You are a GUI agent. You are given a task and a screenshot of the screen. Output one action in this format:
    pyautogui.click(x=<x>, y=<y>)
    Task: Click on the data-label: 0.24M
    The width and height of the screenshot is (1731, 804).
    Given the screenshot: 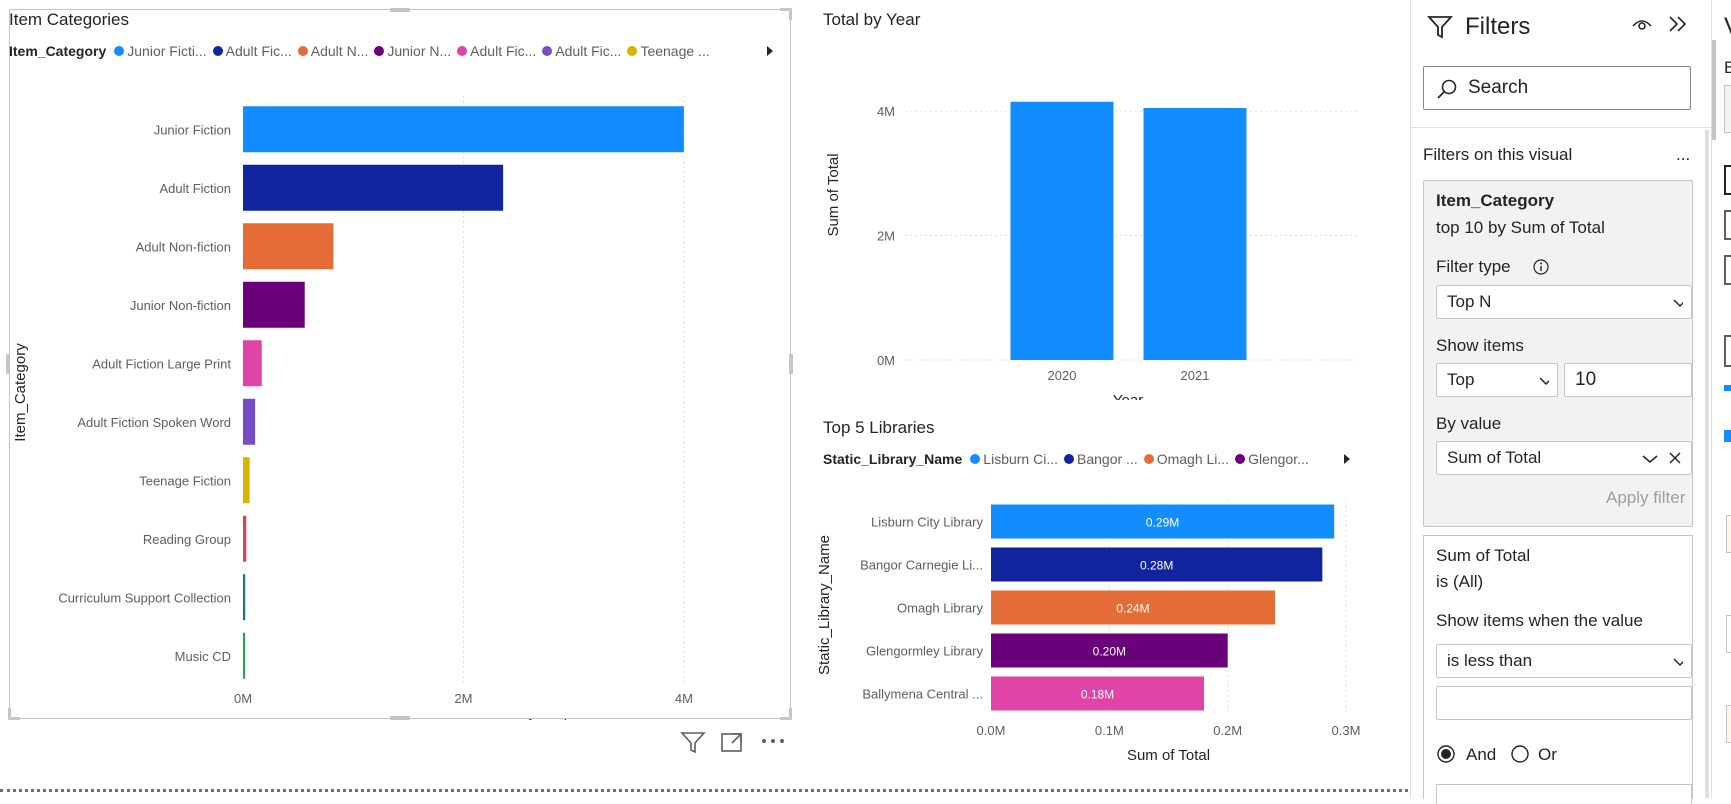 What is the action you would take?
    pyautogui.click(x=1132, y=609)
    